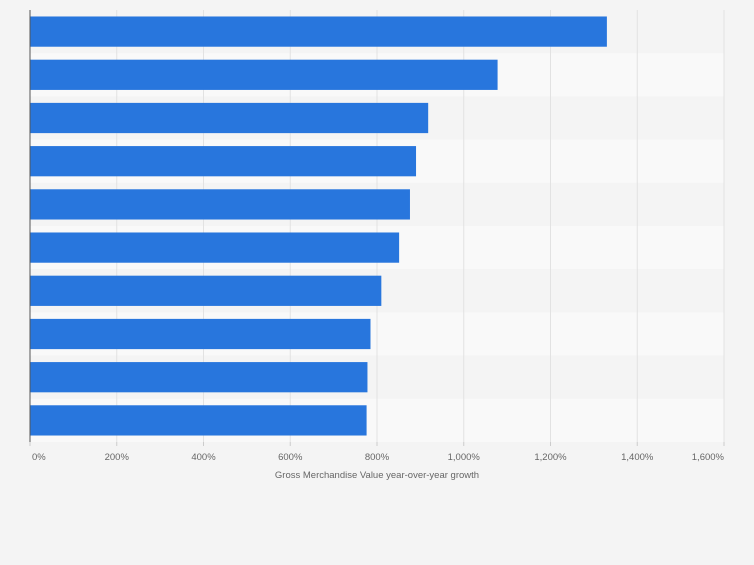 The image size is (754, 565). What do you see at coordinates (708, 457) in the screenshot?
I see `x-tick-label: 1,600%` at bounding box center [708, 457].